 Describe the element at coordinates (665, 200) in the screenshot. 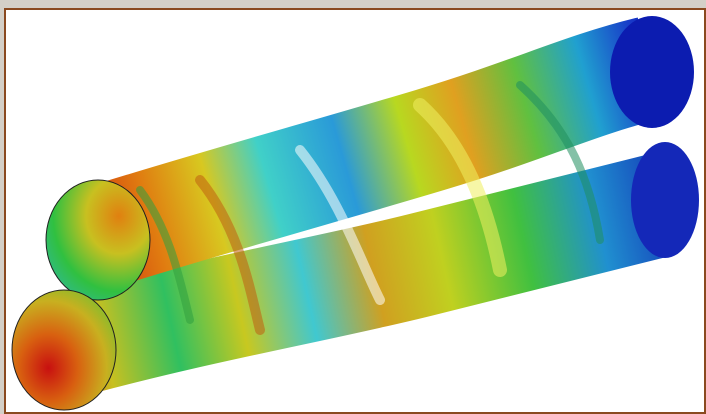

I see `tube-lower-end` at that location.